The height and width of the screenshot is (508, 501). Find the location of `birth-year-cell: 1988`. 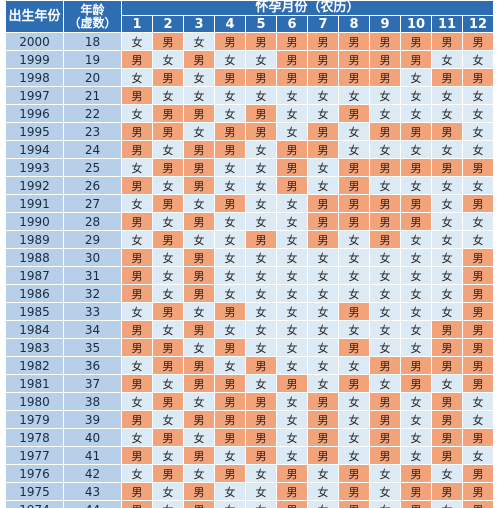

birth-year-cell: 1988 is located at coordinates (34, 257).